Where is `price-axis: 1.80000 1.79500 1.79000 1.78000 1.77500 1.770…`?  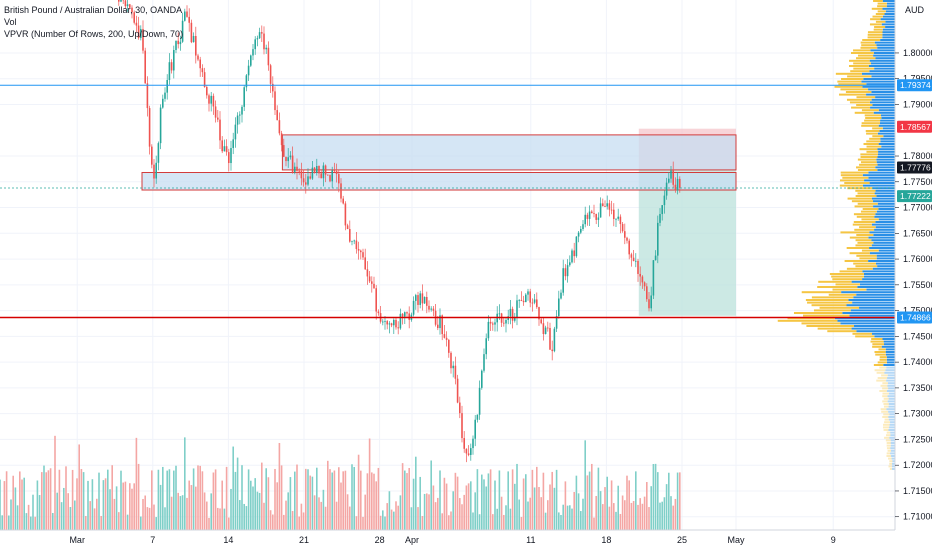 price-axis: 1.80000 1.79500 1.79000 1.78000 1.77500 1.770… is located at coordinates (913, 285).